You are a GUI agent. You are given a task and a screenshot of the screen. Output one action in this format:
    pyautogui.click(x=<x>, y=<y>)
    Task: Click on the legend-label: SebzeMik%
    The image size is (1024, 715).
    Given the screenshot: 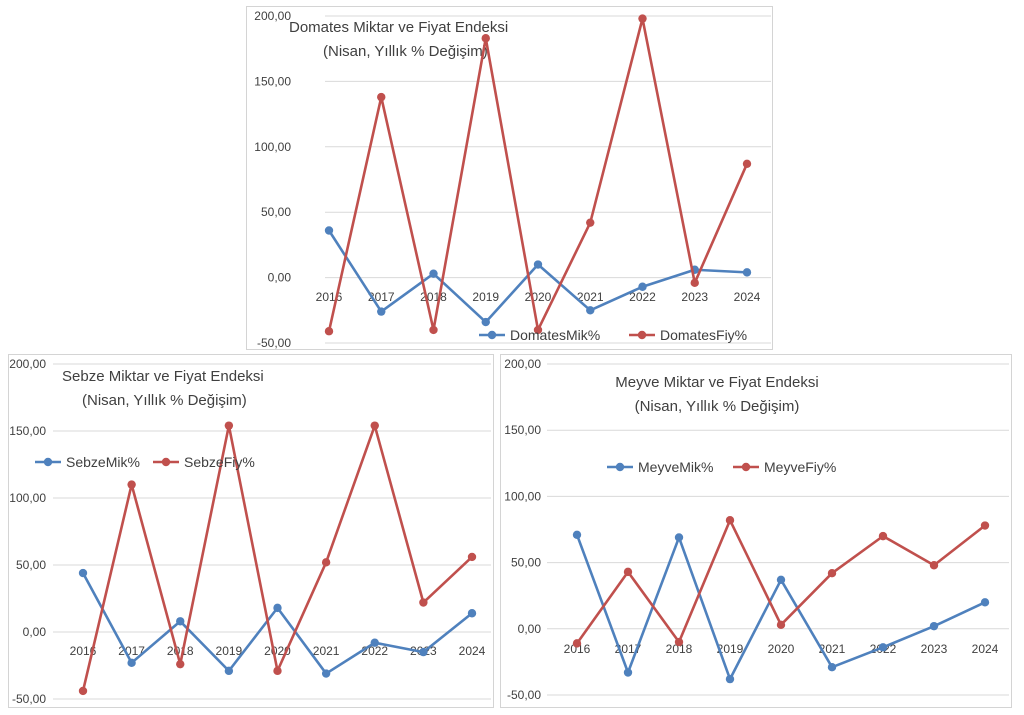 What is the action you would take?
    pyautogui.click(x=103, y=462)
    